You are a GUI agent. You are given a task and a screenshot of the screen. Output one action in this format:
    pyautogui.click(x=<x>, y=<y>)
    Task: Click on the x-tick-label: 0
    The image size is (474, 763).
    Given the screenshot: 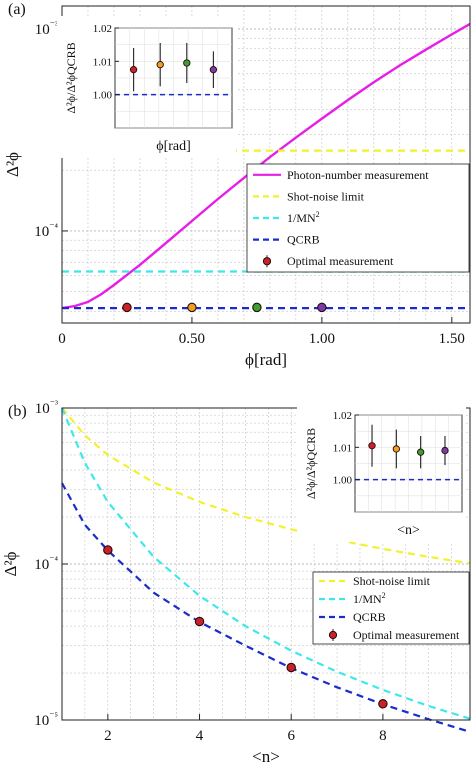 What is the action you would take?
    pyautogui.click(x=62, y=339)
    